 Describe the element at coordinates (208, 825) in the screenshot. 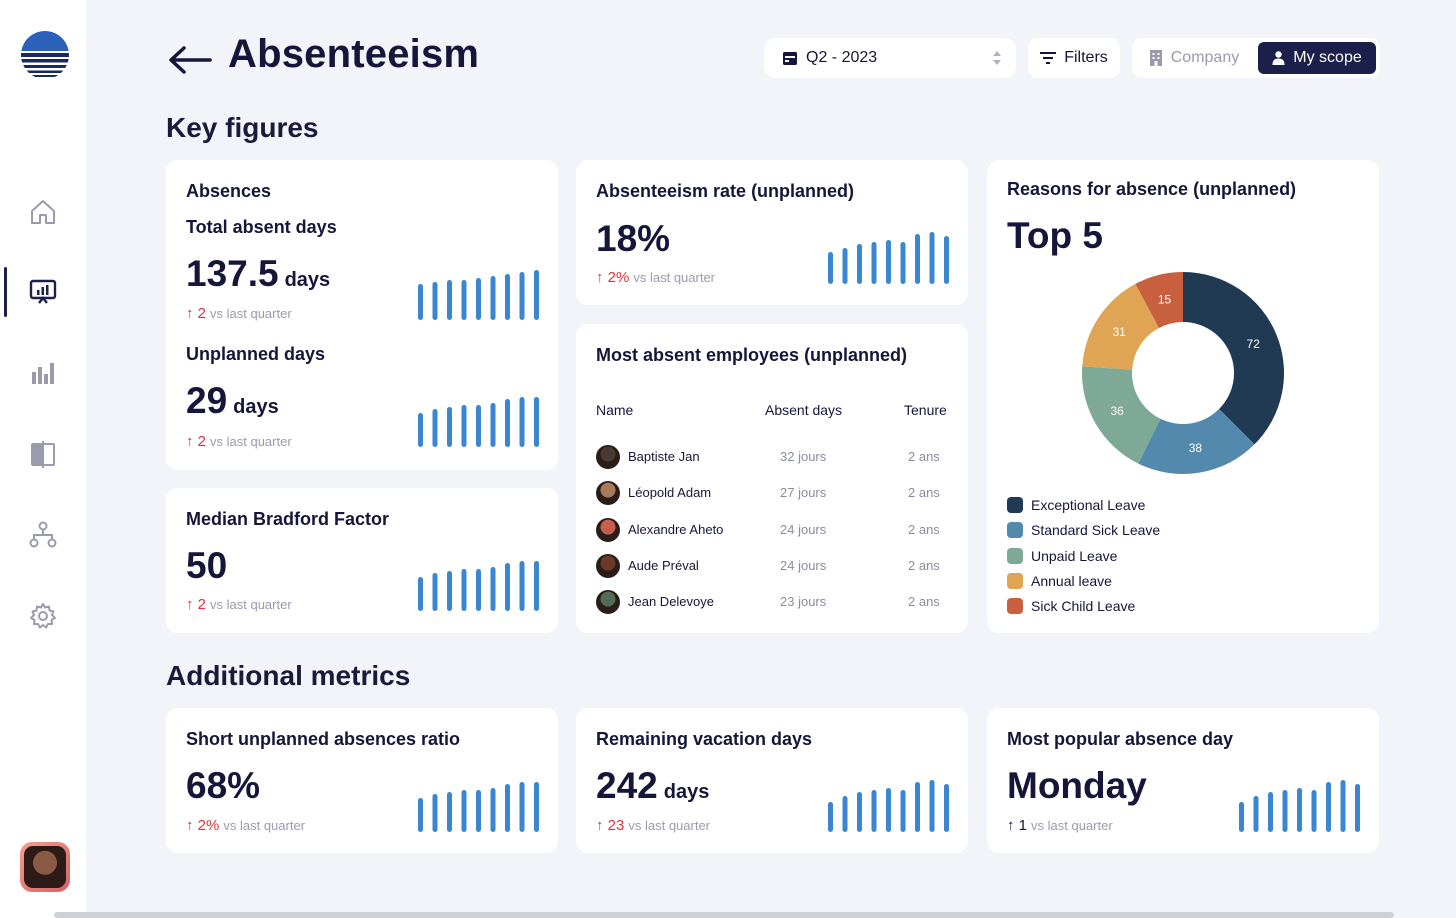

I see `short-ratio-delta-value: 2%` at that location.